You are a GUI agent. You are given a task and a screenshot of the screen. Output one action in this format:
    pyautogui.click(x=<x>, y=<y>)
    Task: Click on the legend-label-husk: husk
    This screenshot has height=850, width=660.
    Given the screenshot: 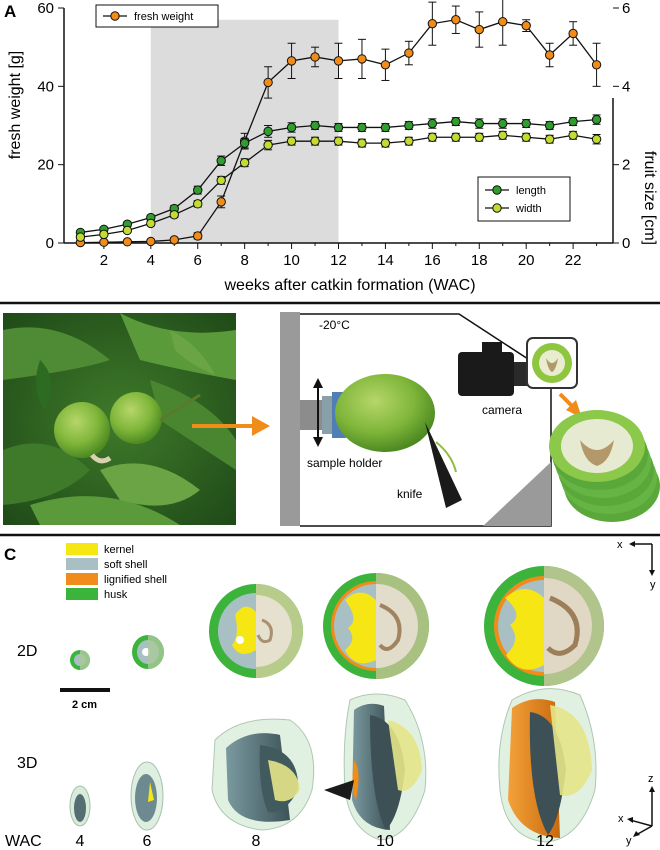 What is the action you would take?
    pyautogui.click(x=116, y=595)
    